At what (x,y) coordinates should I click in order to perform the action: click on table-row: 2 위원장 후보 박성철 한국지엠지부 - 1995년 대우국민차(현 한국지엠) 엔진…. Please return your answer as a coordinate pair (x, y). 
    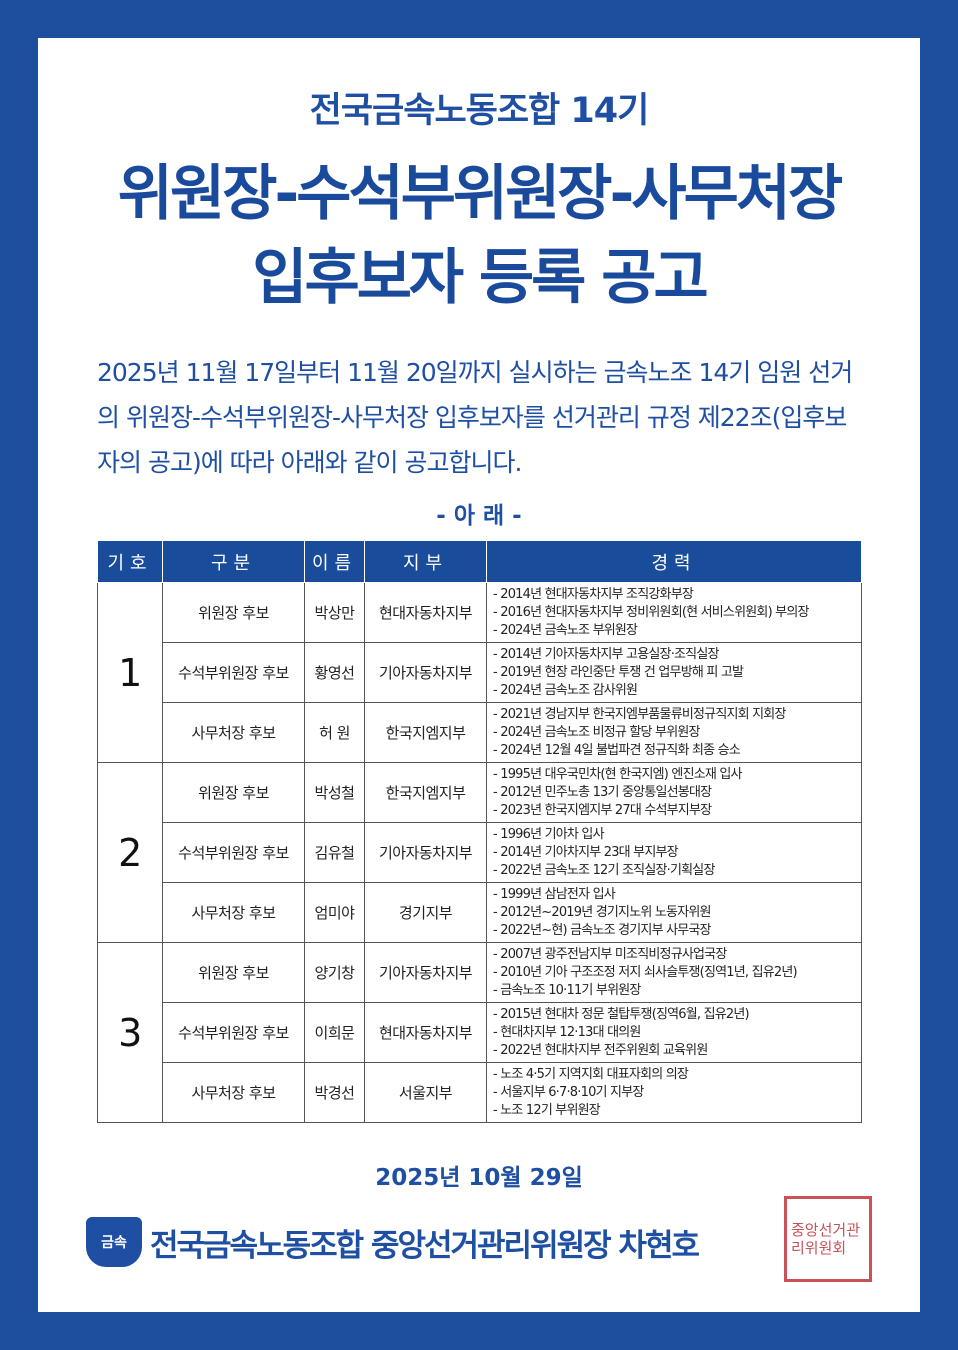
    Looking at the image, I should click on (479, 852).